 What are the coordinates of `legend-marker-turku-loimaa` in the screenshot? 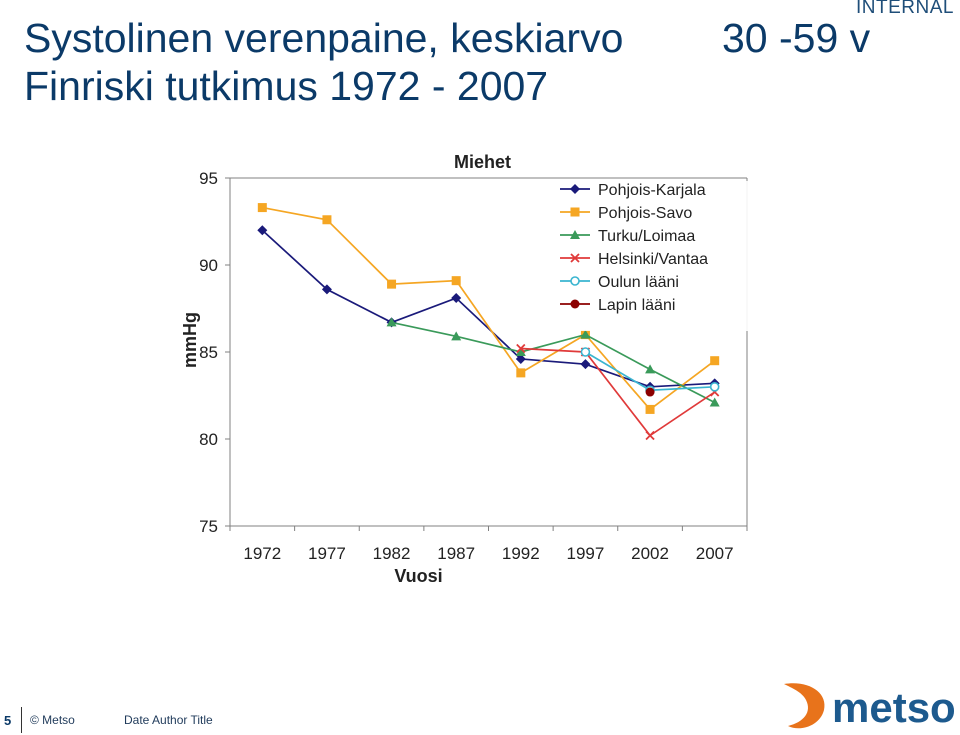 It's located at (575, 234).